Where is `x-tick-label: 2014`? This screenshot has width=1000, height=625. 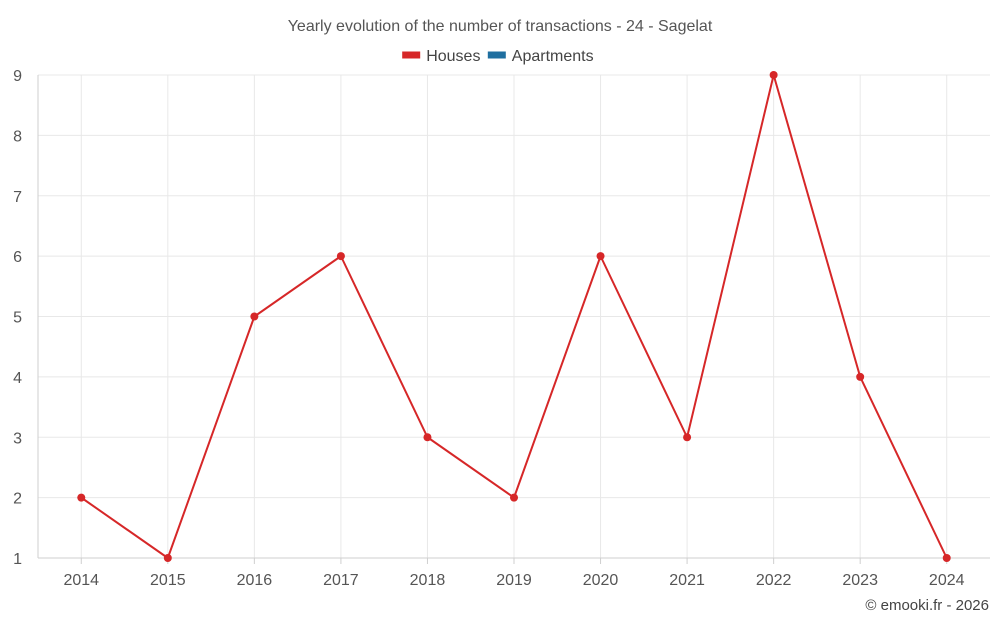
x-tick-label: 2014 is located at coordinates (81, 580).